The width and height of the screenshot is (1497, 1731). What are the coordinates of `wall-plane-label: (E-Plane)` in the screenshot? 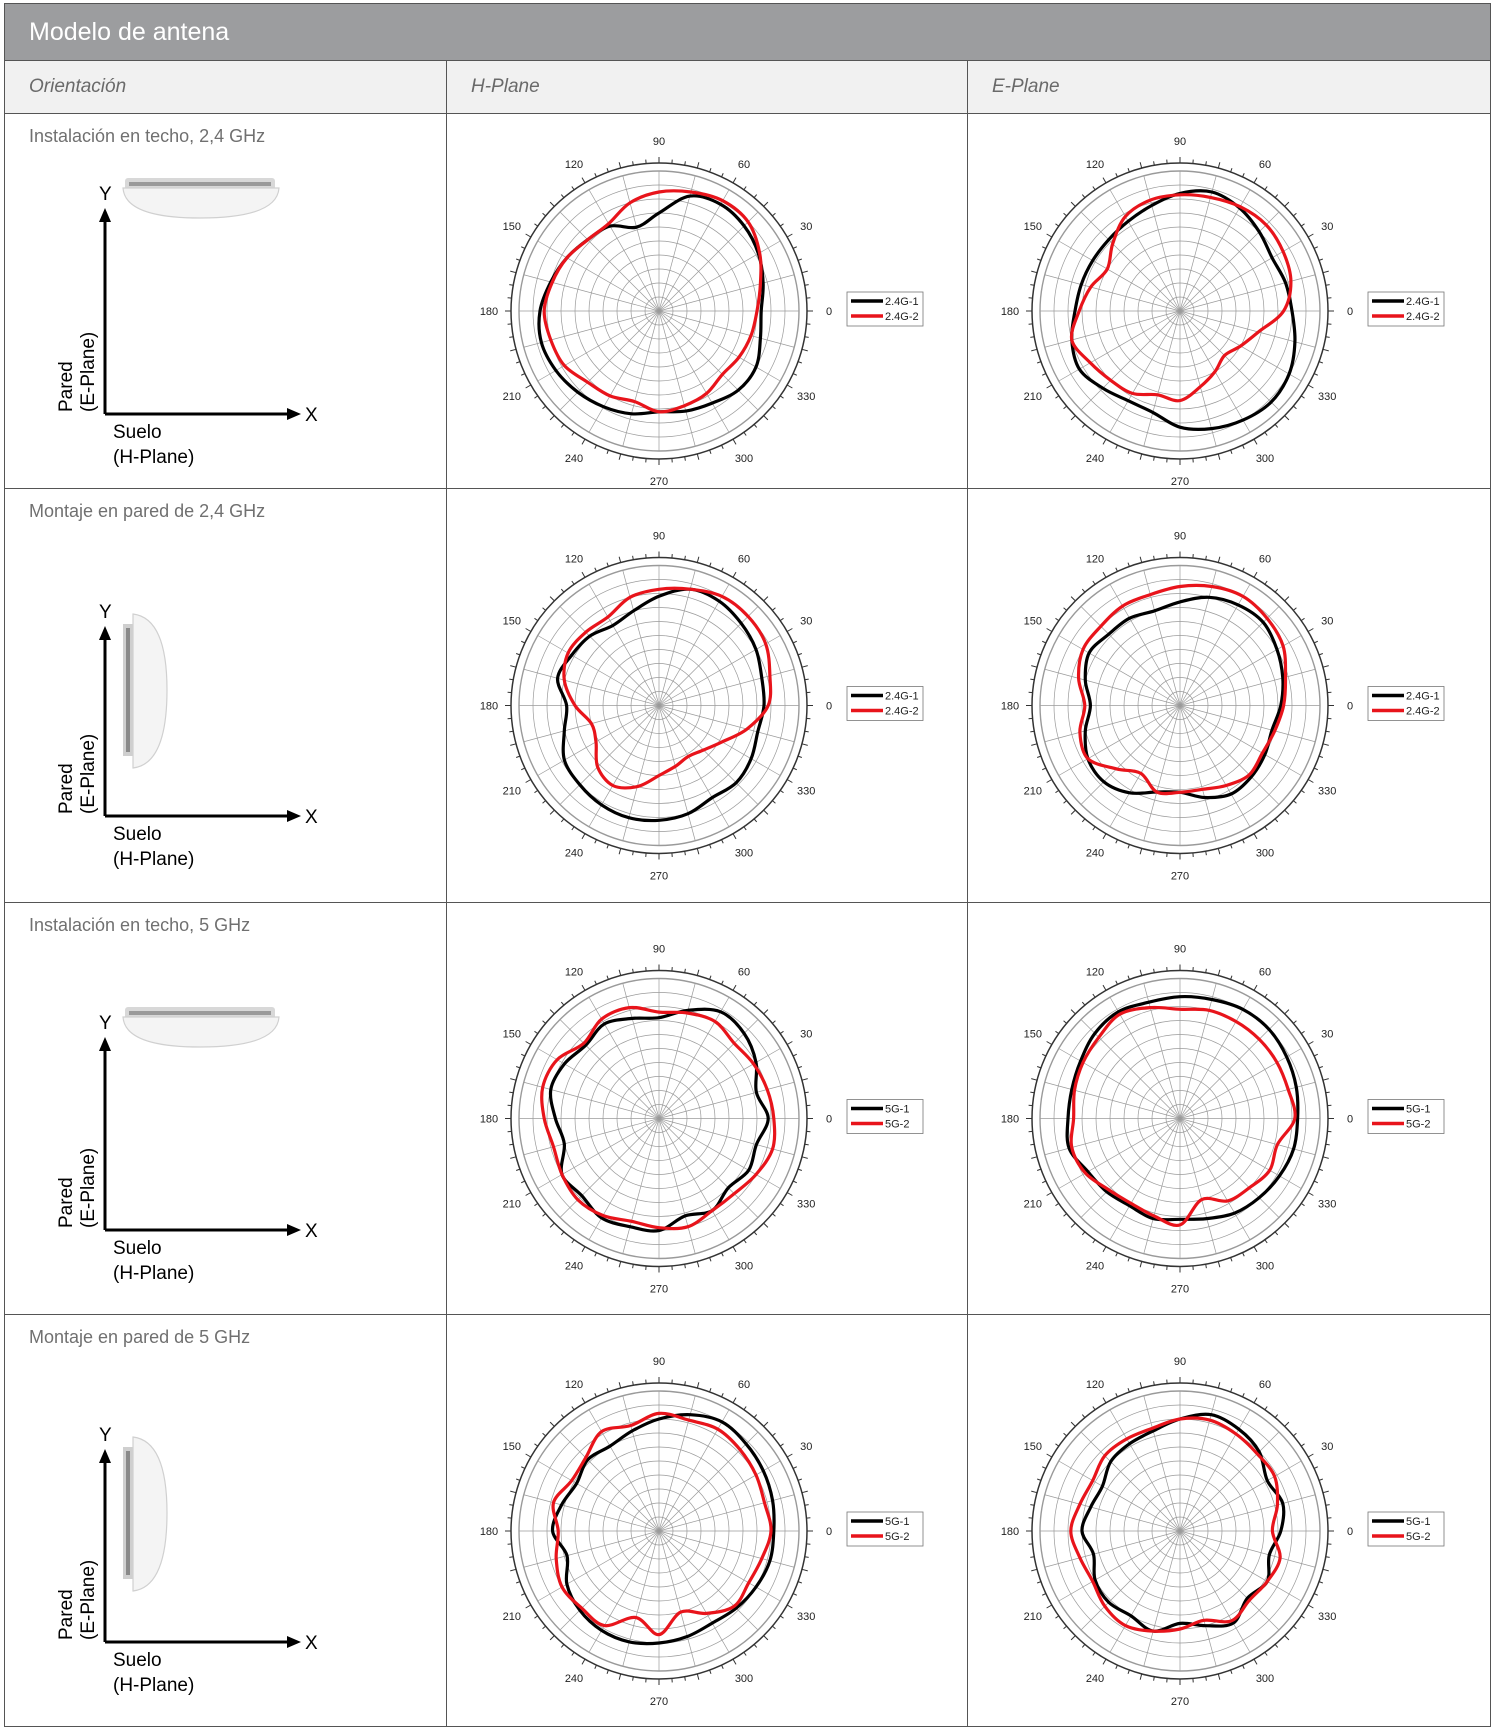 It's located at (88, 774).